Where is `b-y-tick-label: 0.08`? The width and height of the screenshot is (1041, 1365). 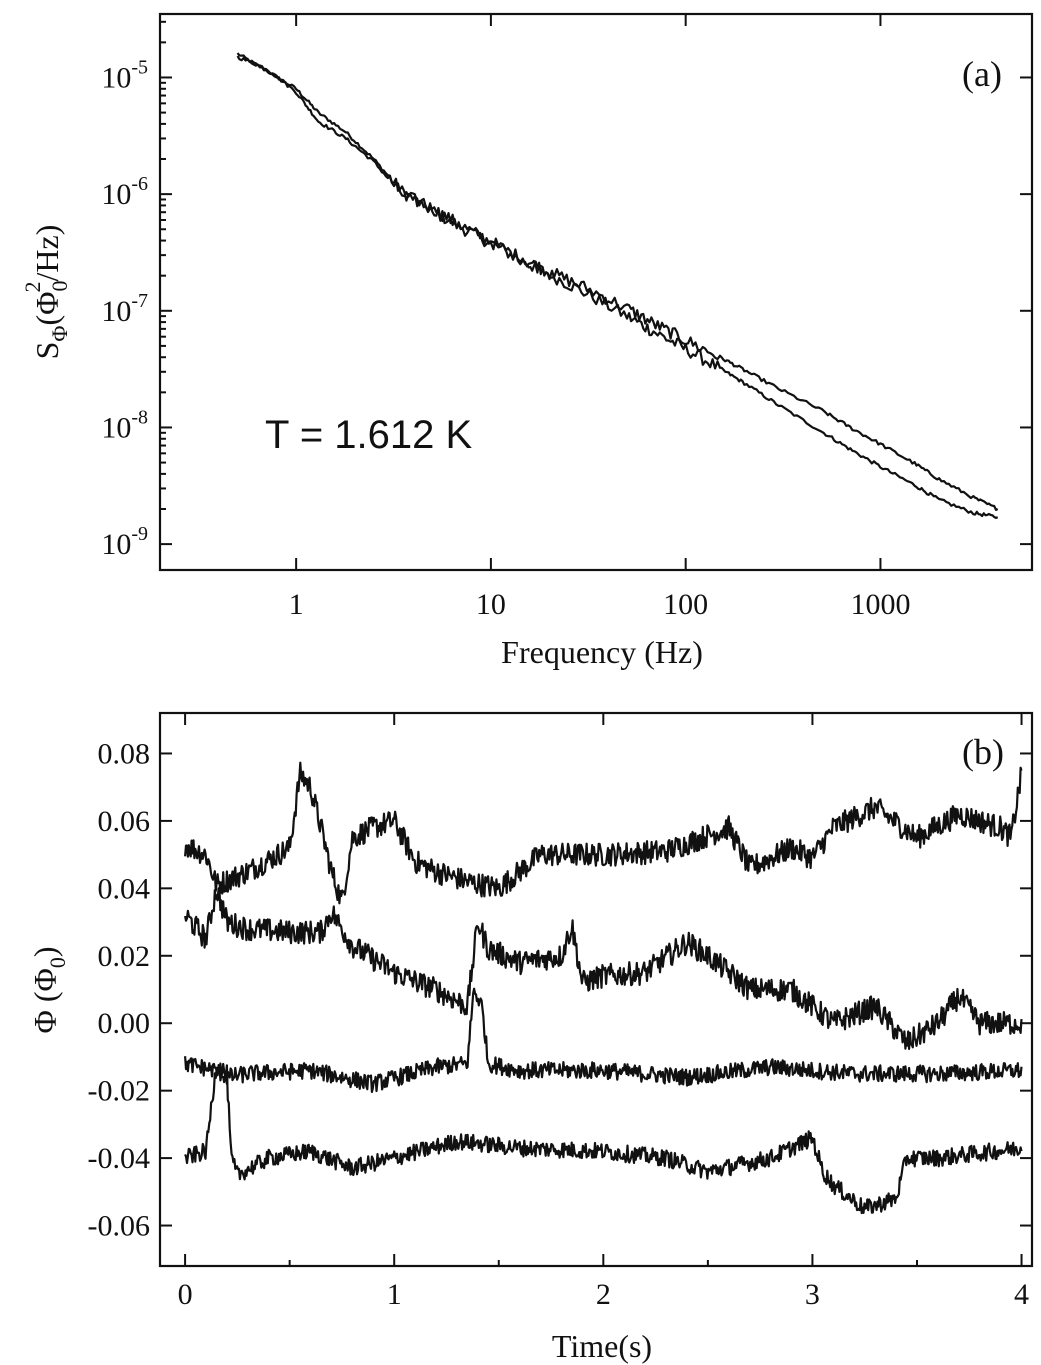
b-y-tick-label: 0.08 is located at coordinates (124, 753).